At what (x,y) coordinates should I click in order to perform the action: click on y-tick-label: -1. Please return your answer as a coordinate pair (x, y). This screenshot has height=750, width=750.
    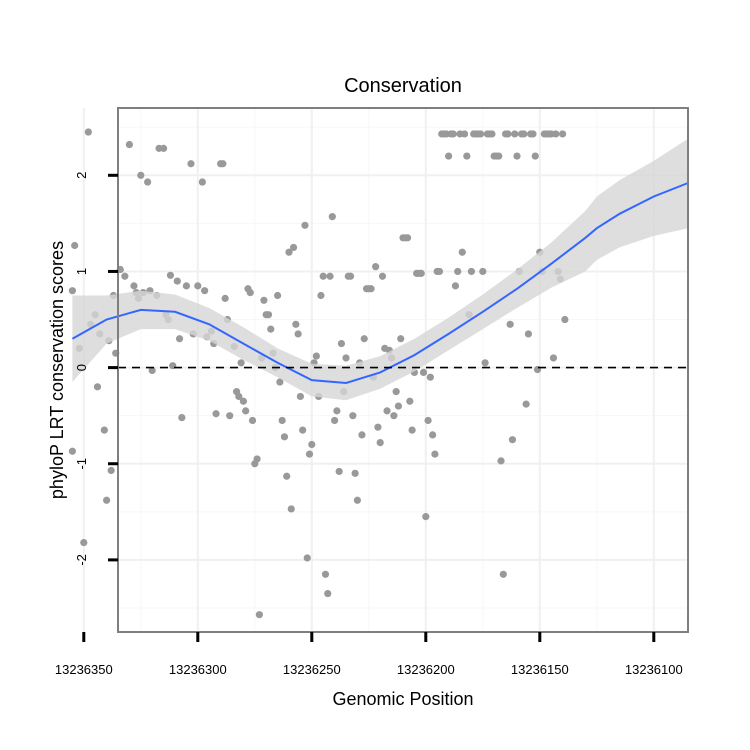
    Looking at the image, I should click on (81, 464).